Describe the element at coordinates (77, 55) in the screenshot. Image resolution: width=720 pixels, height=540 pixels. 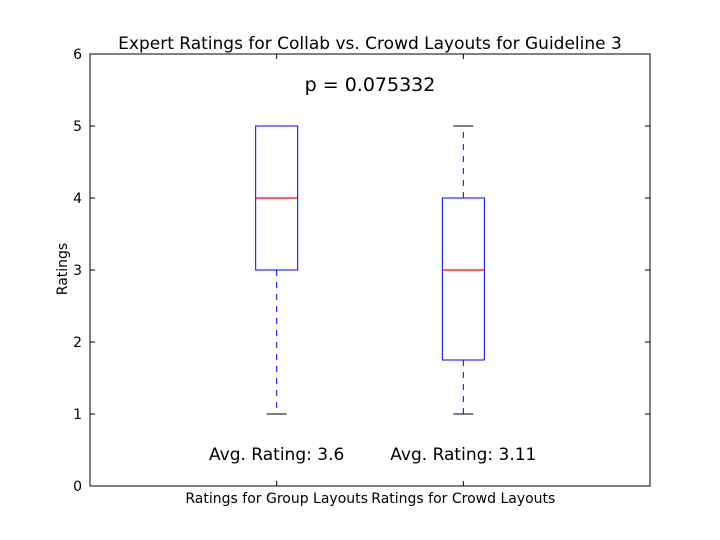
I see `y-tick-label: 6` at that location.